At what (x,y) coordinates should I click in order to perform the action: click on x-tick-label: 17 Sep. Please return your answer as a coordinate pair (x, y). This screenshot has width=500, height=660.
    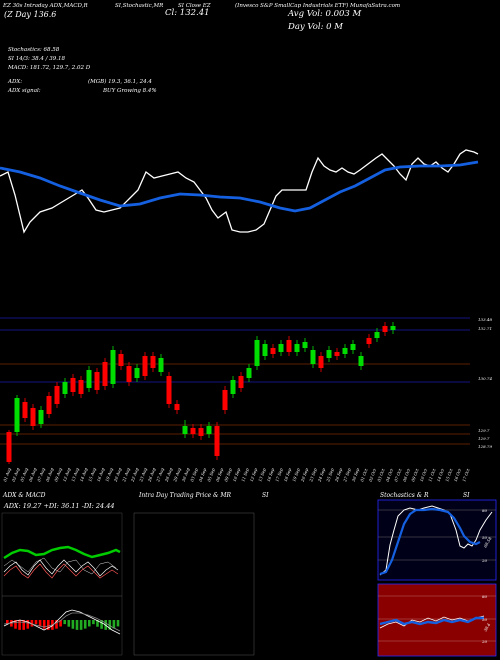
    Looking at the image, I should click on (279, 474).